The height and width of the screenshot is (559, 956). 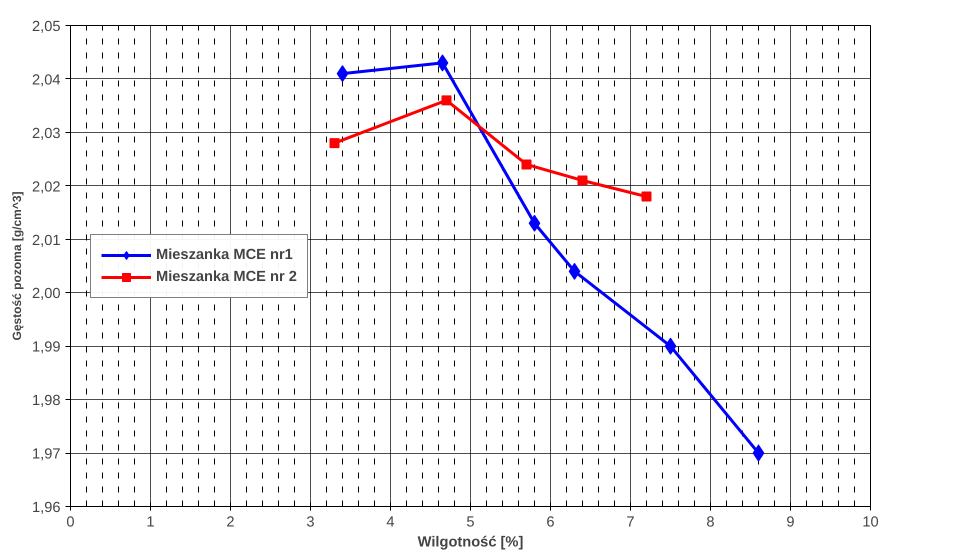 What do you see at coordinates (630, 522) in the screenshot?
I see `x-tick-label: 7` at bounding box center [630, 522].